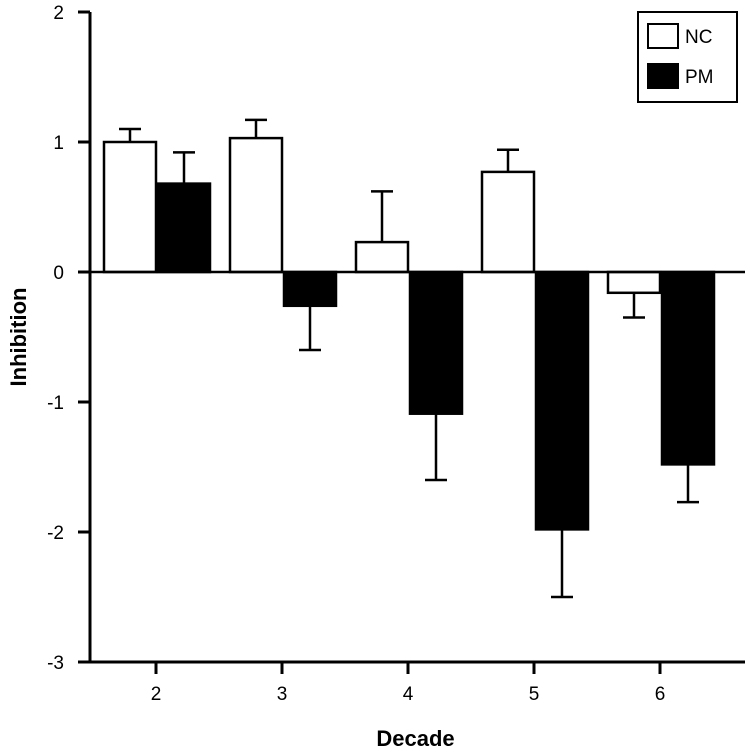 The height and width of the screenshot is (752, 750). What do you see at coordinates (18, 337) in the screenshot?
I see `y-axis-title: Inhibition` at bounding box center [18, 337].